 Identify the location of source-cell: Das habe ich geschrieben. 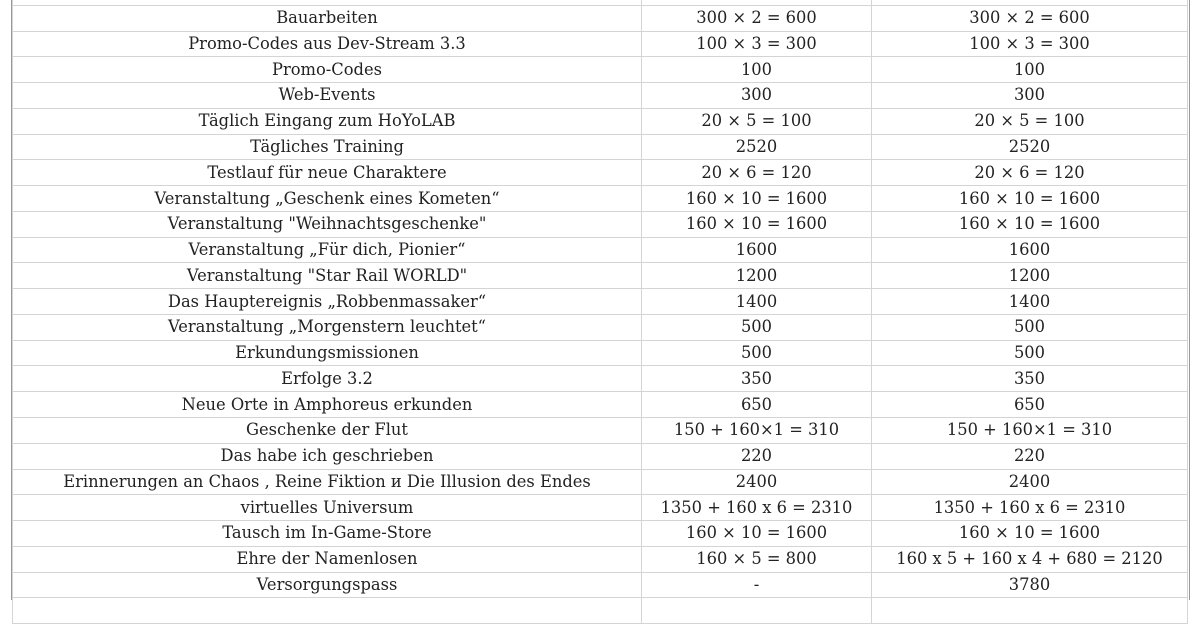
(327, 456).